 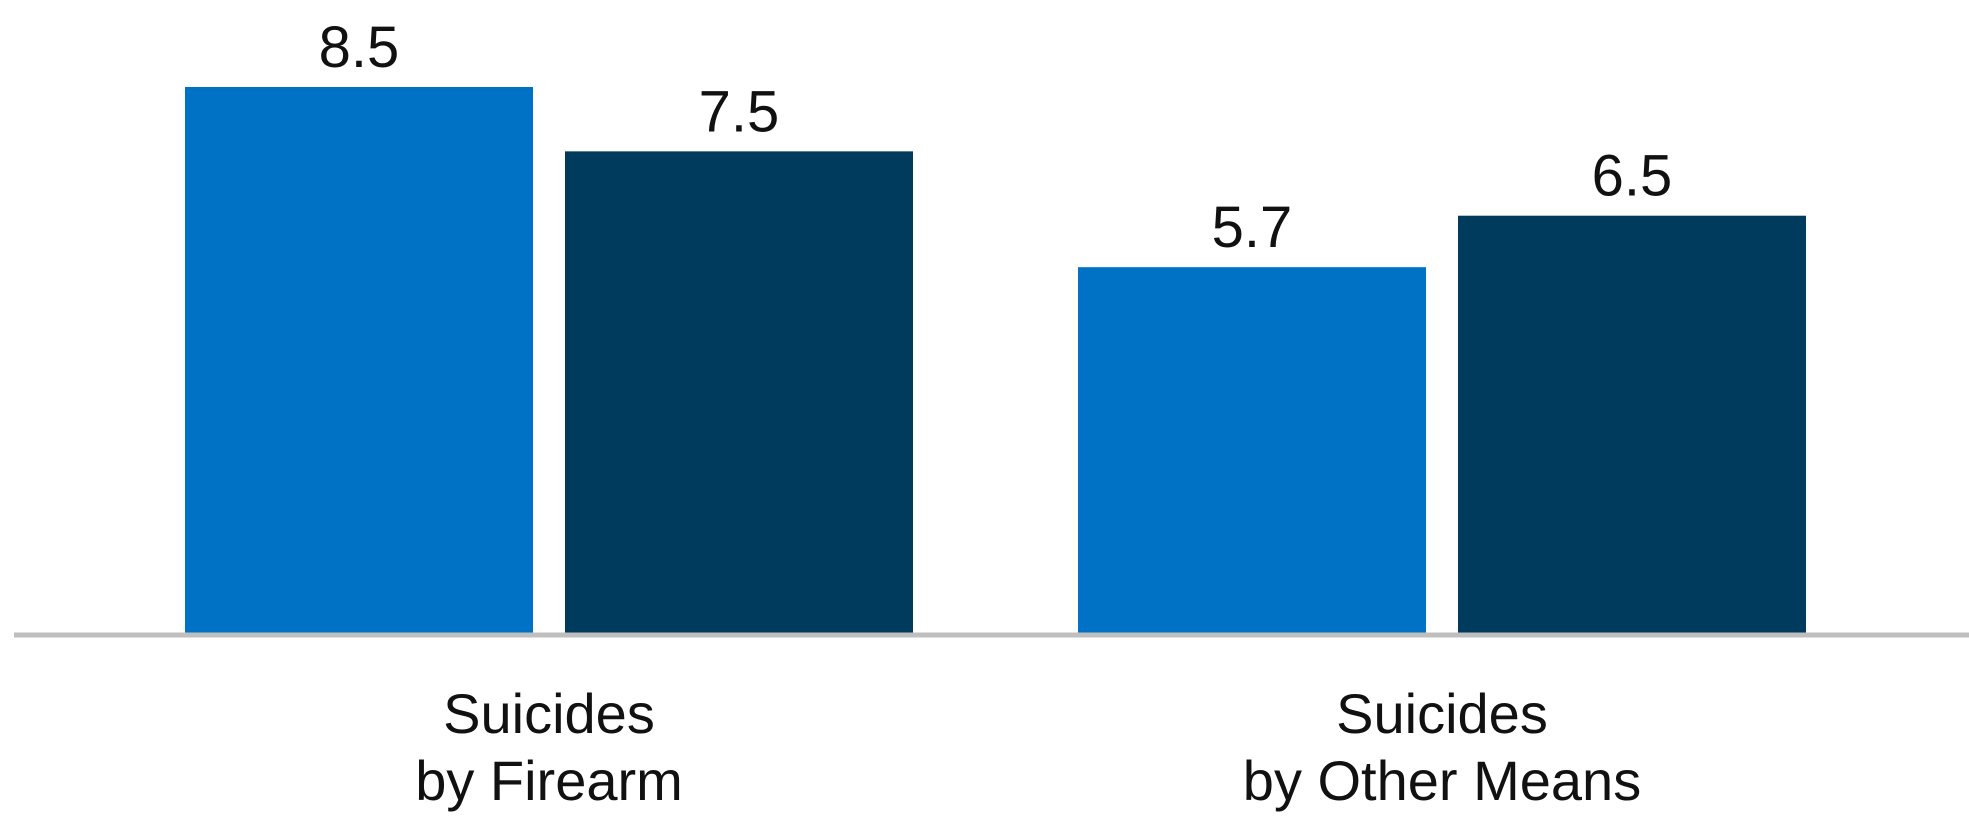 What do you see at coordinates (1442, 713) in the screenshot?
I see `category-label-2-line-1: Suicides` at bounding box center [1442, 713].